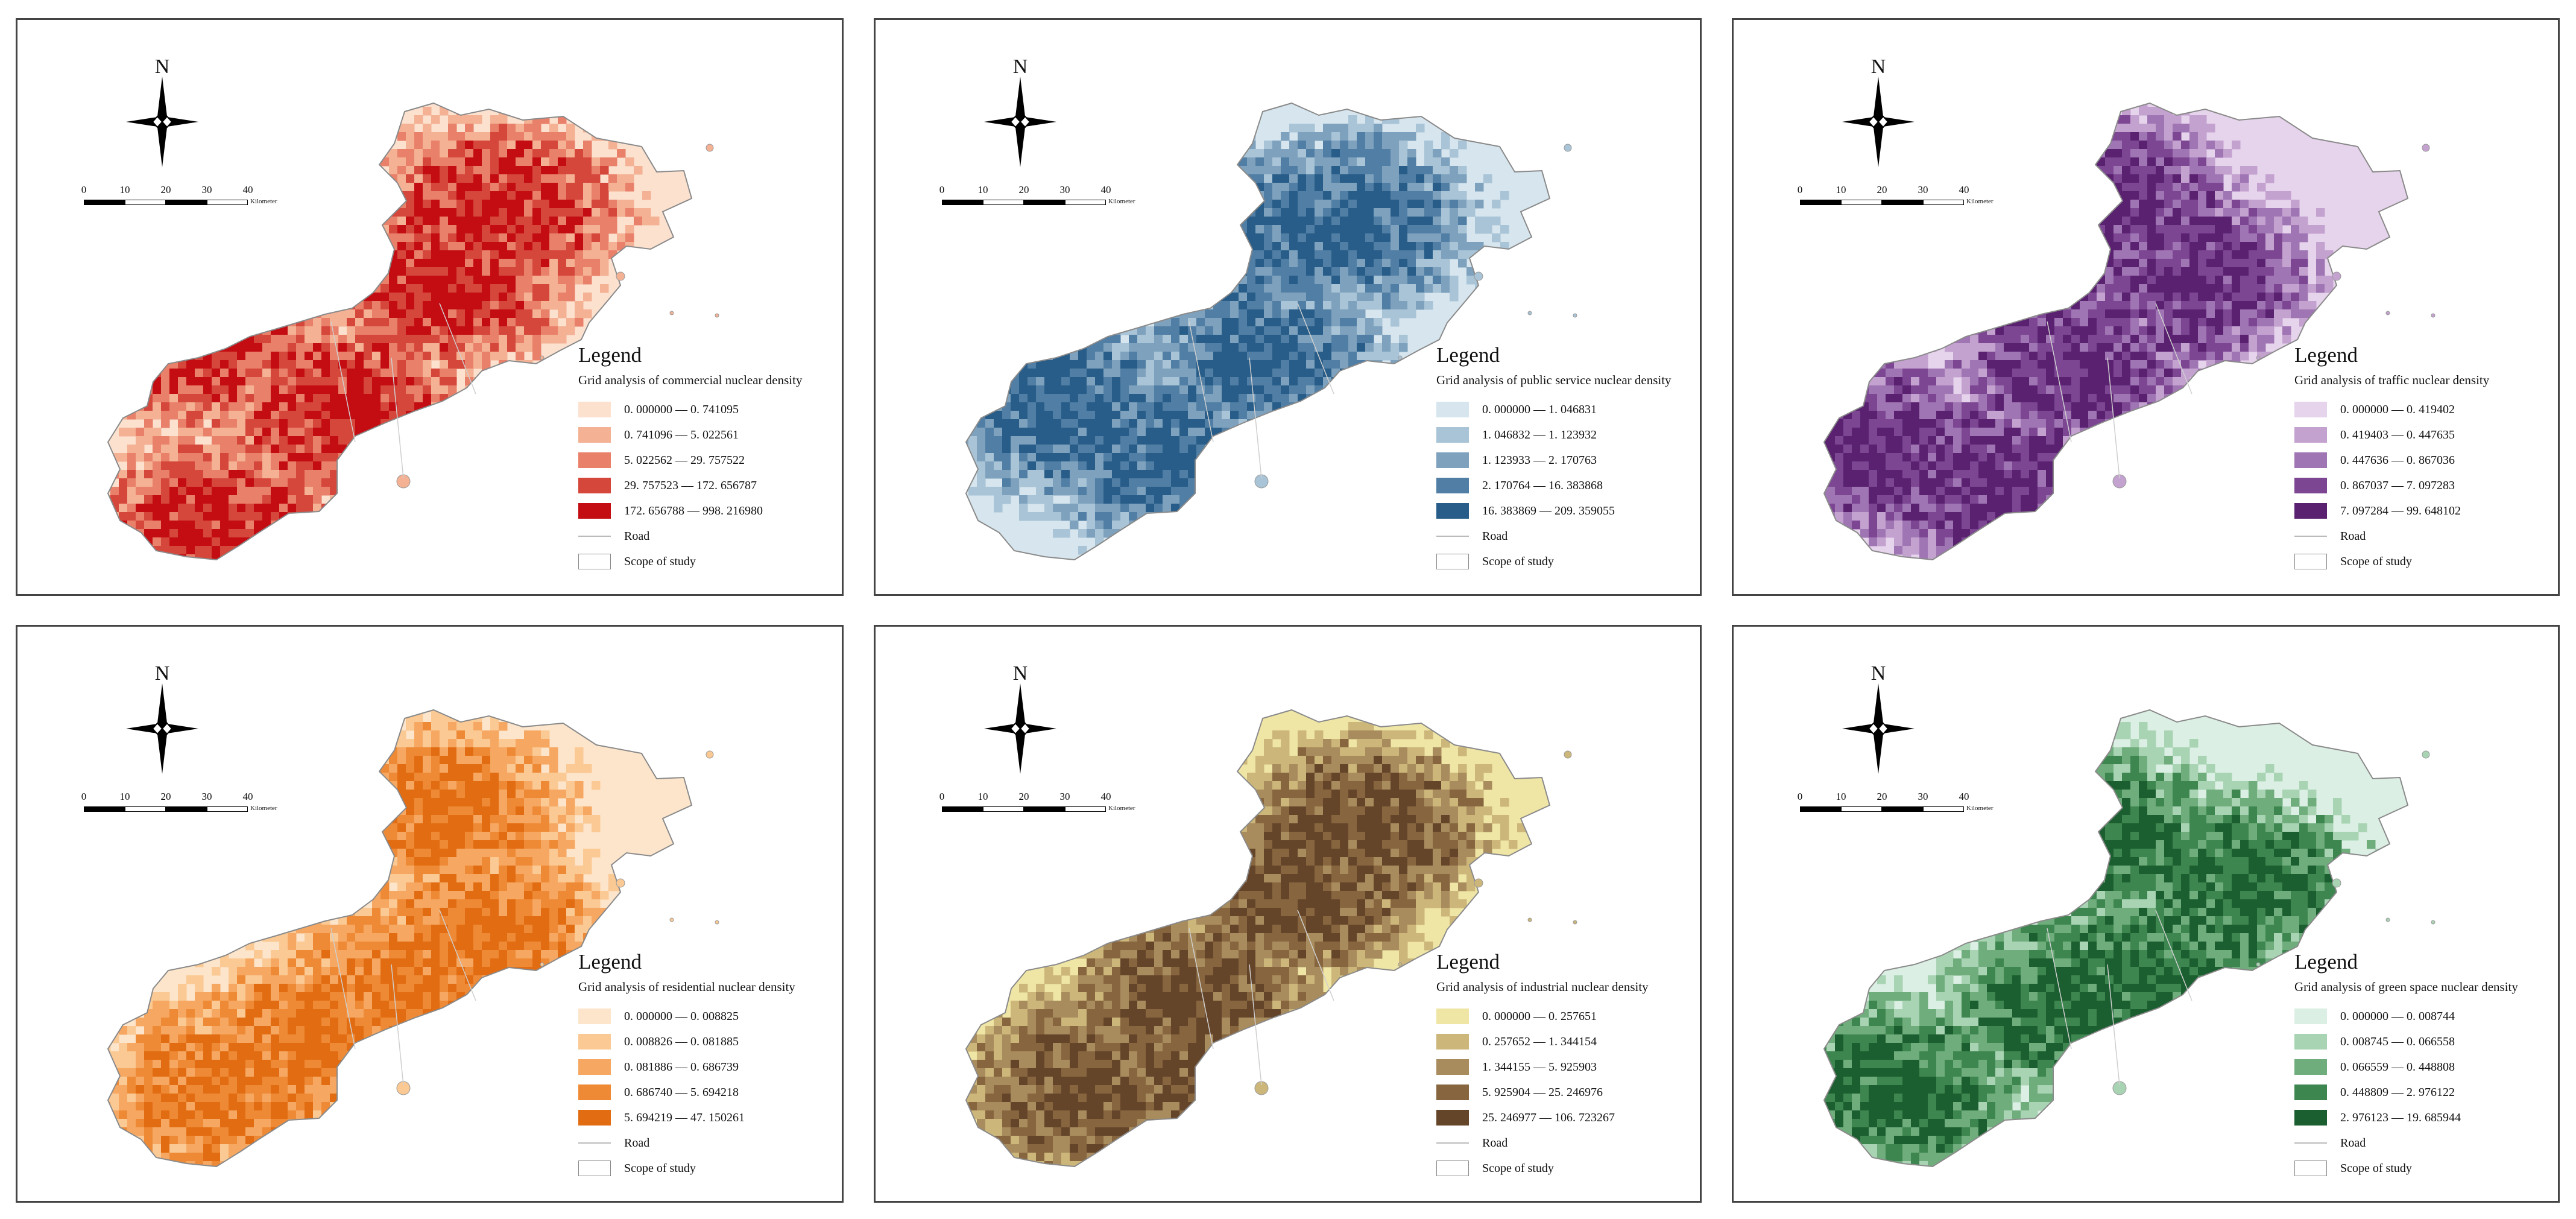 The image size is (2576, 1219). Describe the element at coordinates (145, 203) in the screenshot. I see `scale-segment` at that location.